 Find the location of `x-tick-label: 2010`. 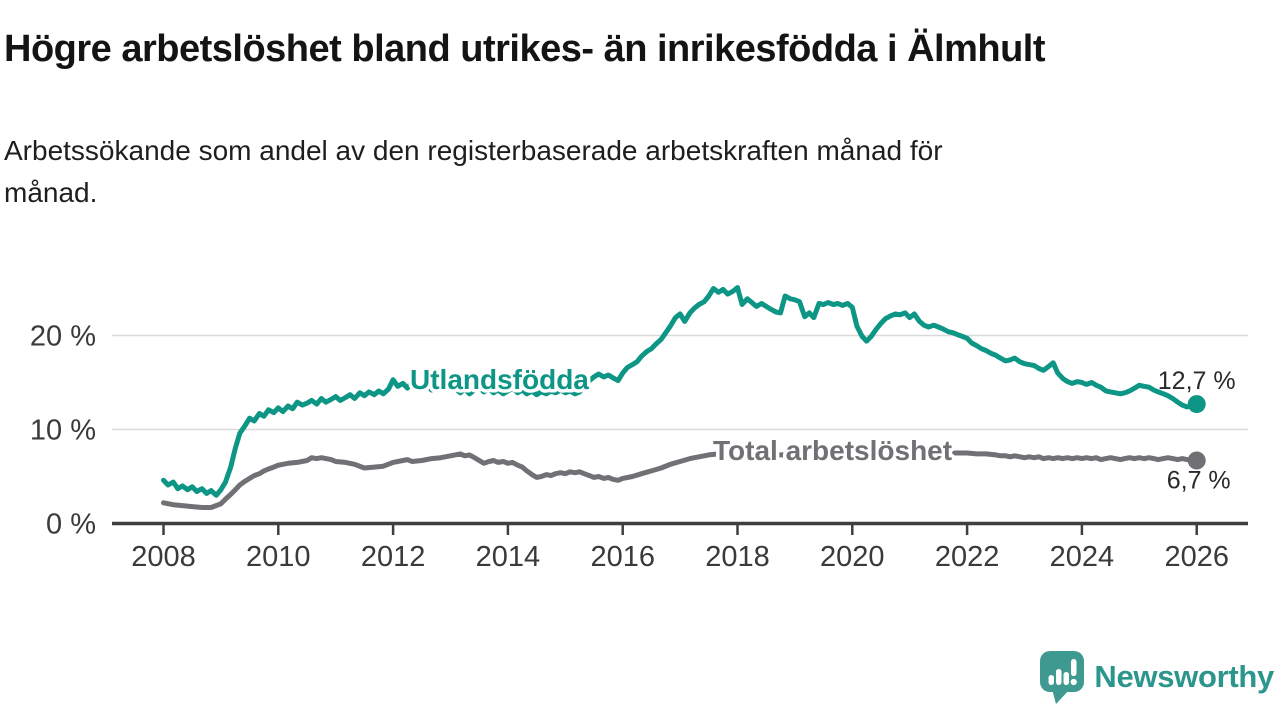

x-tick-label: 2010 is located at coordinates (278, 557).